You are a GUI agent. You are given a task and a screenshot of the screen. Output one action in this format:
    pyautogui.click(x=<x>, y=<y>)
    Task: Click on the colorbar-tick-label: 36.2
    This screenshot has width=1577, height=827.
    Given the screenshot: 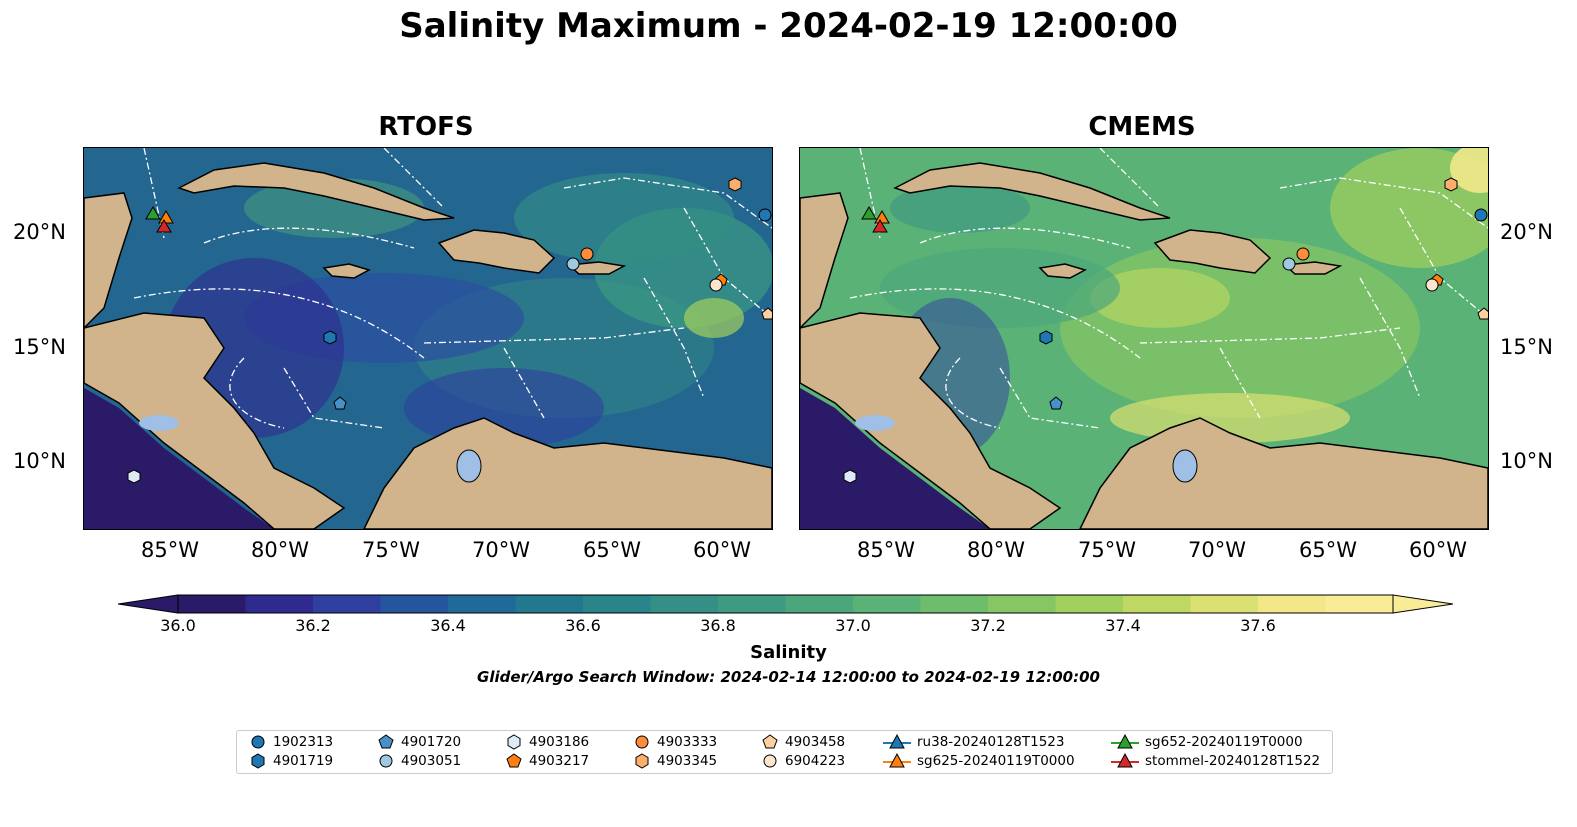 What is the action you would take?
    pyautogui.click(x=313, y=625)
    